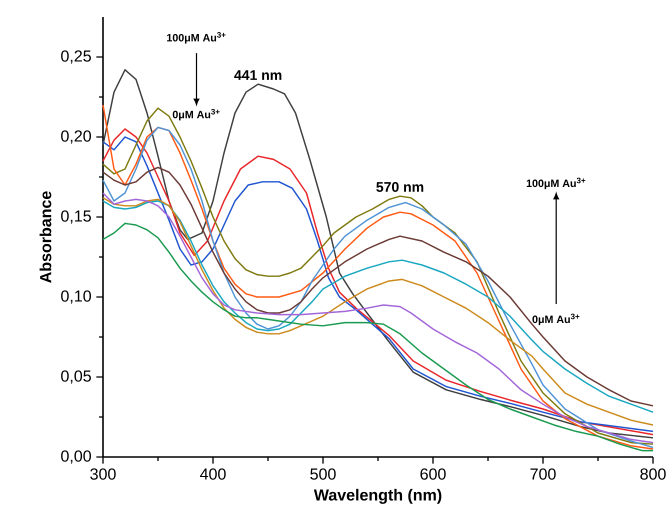 The width and height of the screenshot is (667, 525). I want to click on x-tick-label: 300, so click(103, 474).